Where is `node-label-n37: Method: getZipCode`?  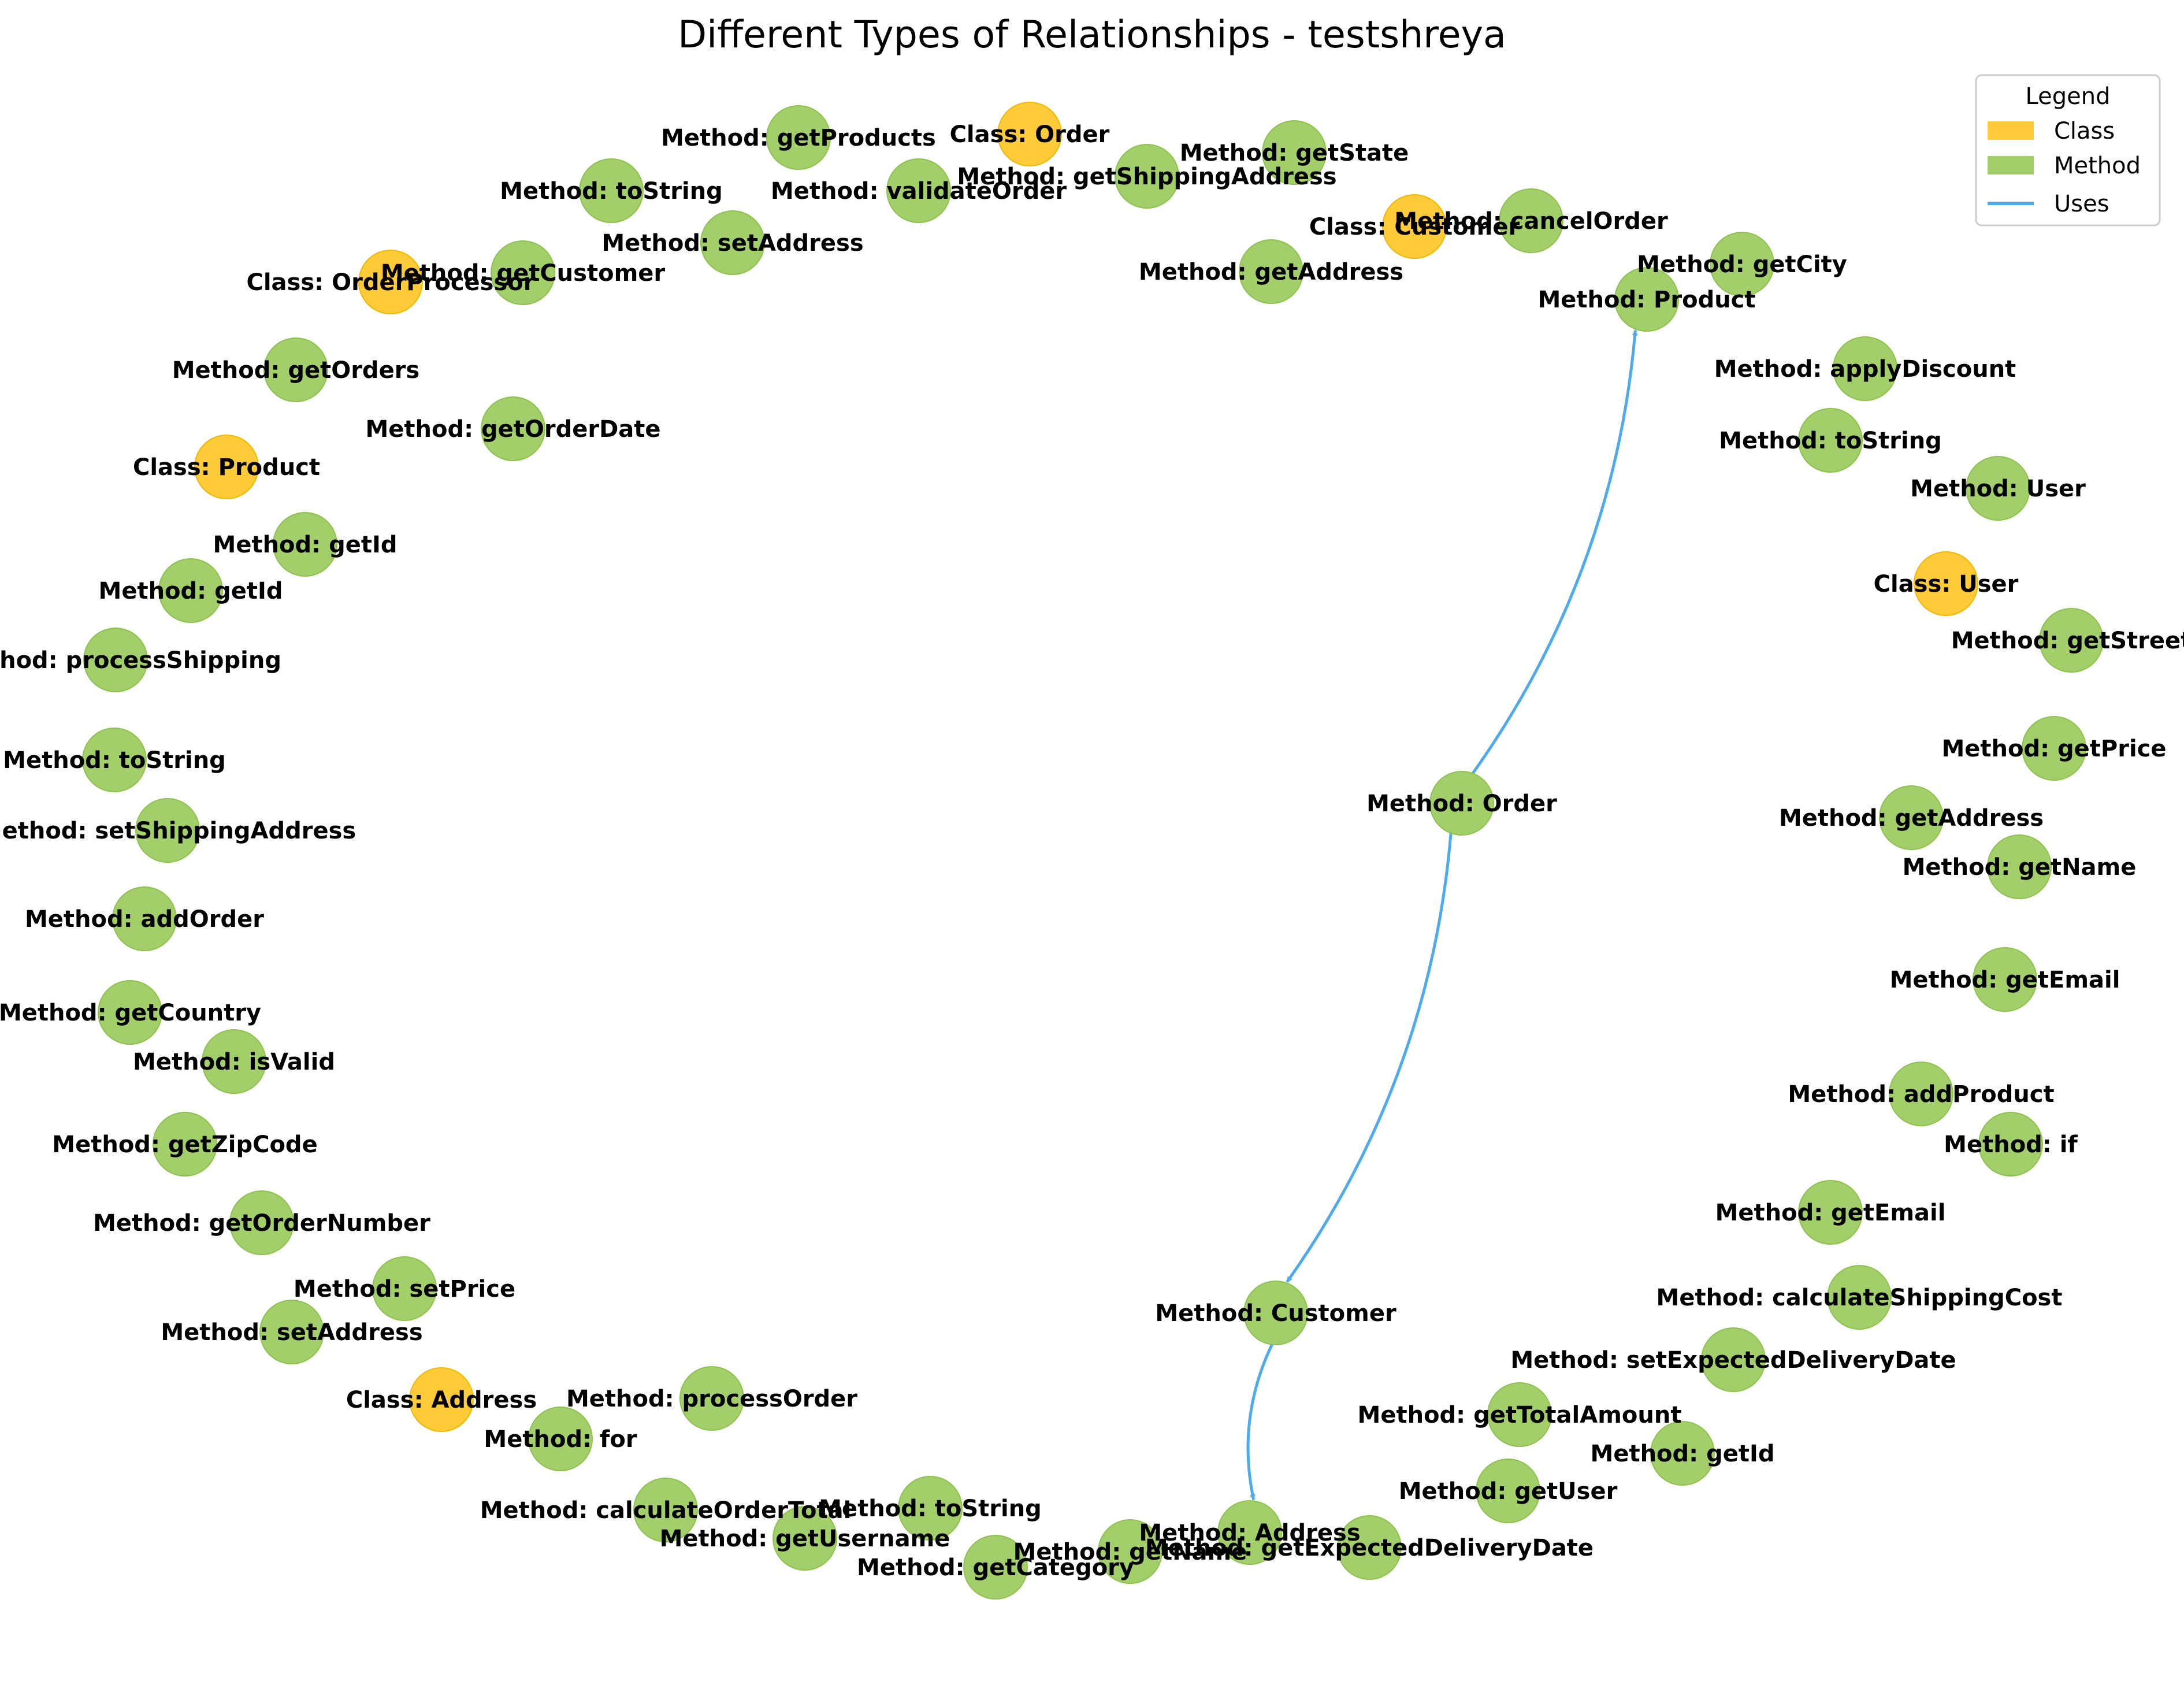 node-label-n37: Method: getZipCode is located at coordinates (184, 1144).